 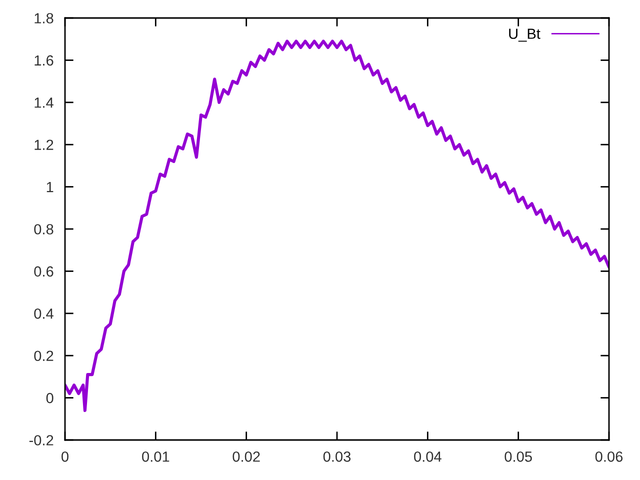 What do you see at coordinates (50, 187) in the screenshot?
I see `y-tick-label: 1` at bounding box center [50, 187].